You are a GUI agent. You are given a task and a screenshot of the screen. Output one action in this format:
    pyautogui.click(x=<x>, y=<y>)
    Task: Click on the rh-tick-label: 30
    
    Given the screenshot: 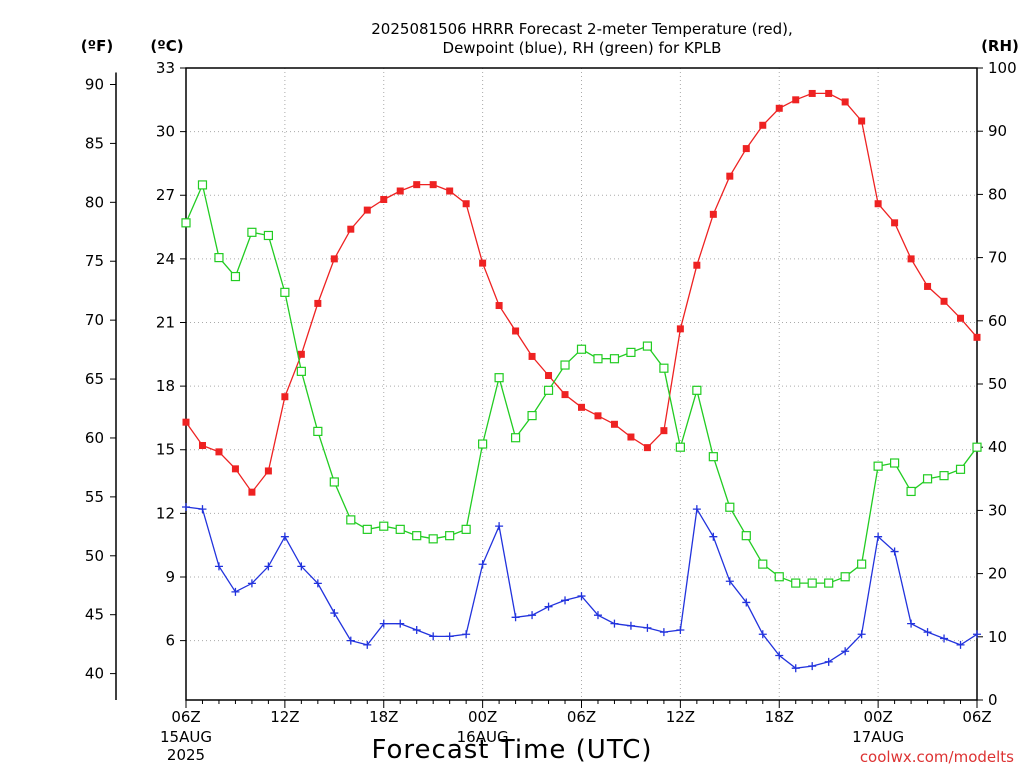 What is the action you would take?
    pyautogui.click(x=997, y=510)
    